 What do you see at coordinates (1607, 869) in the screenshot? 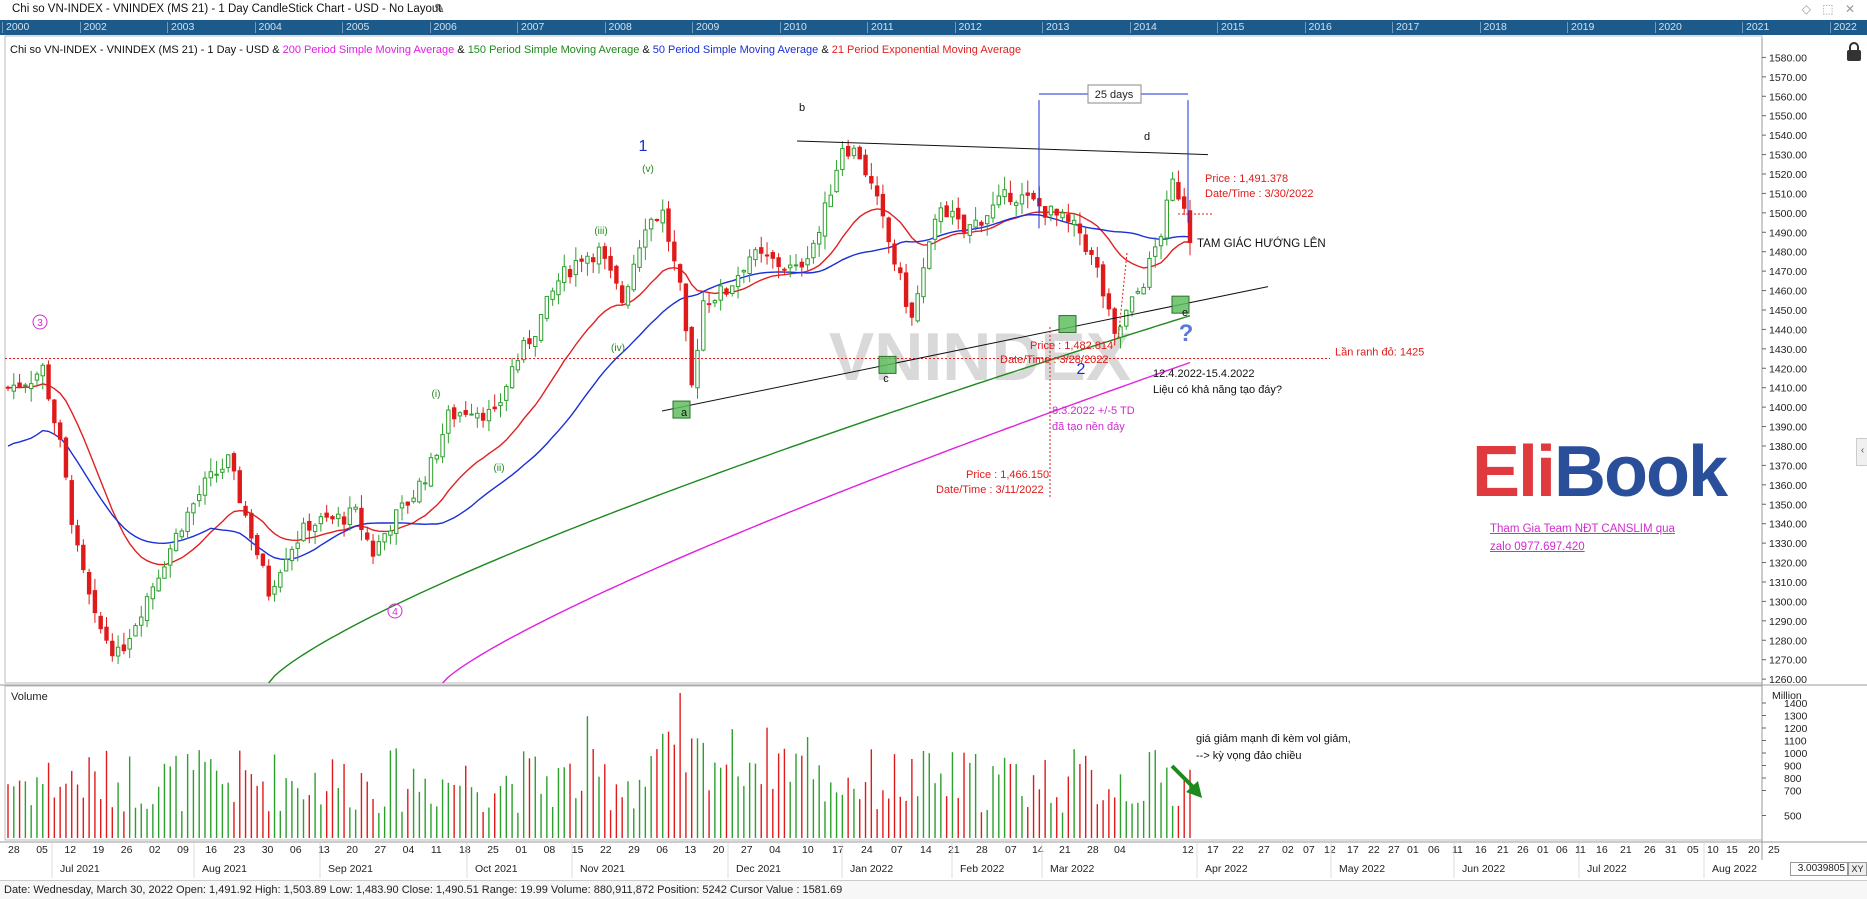
I see `month-tick-label: Jul 2022` at bounding box center [1607, 869].